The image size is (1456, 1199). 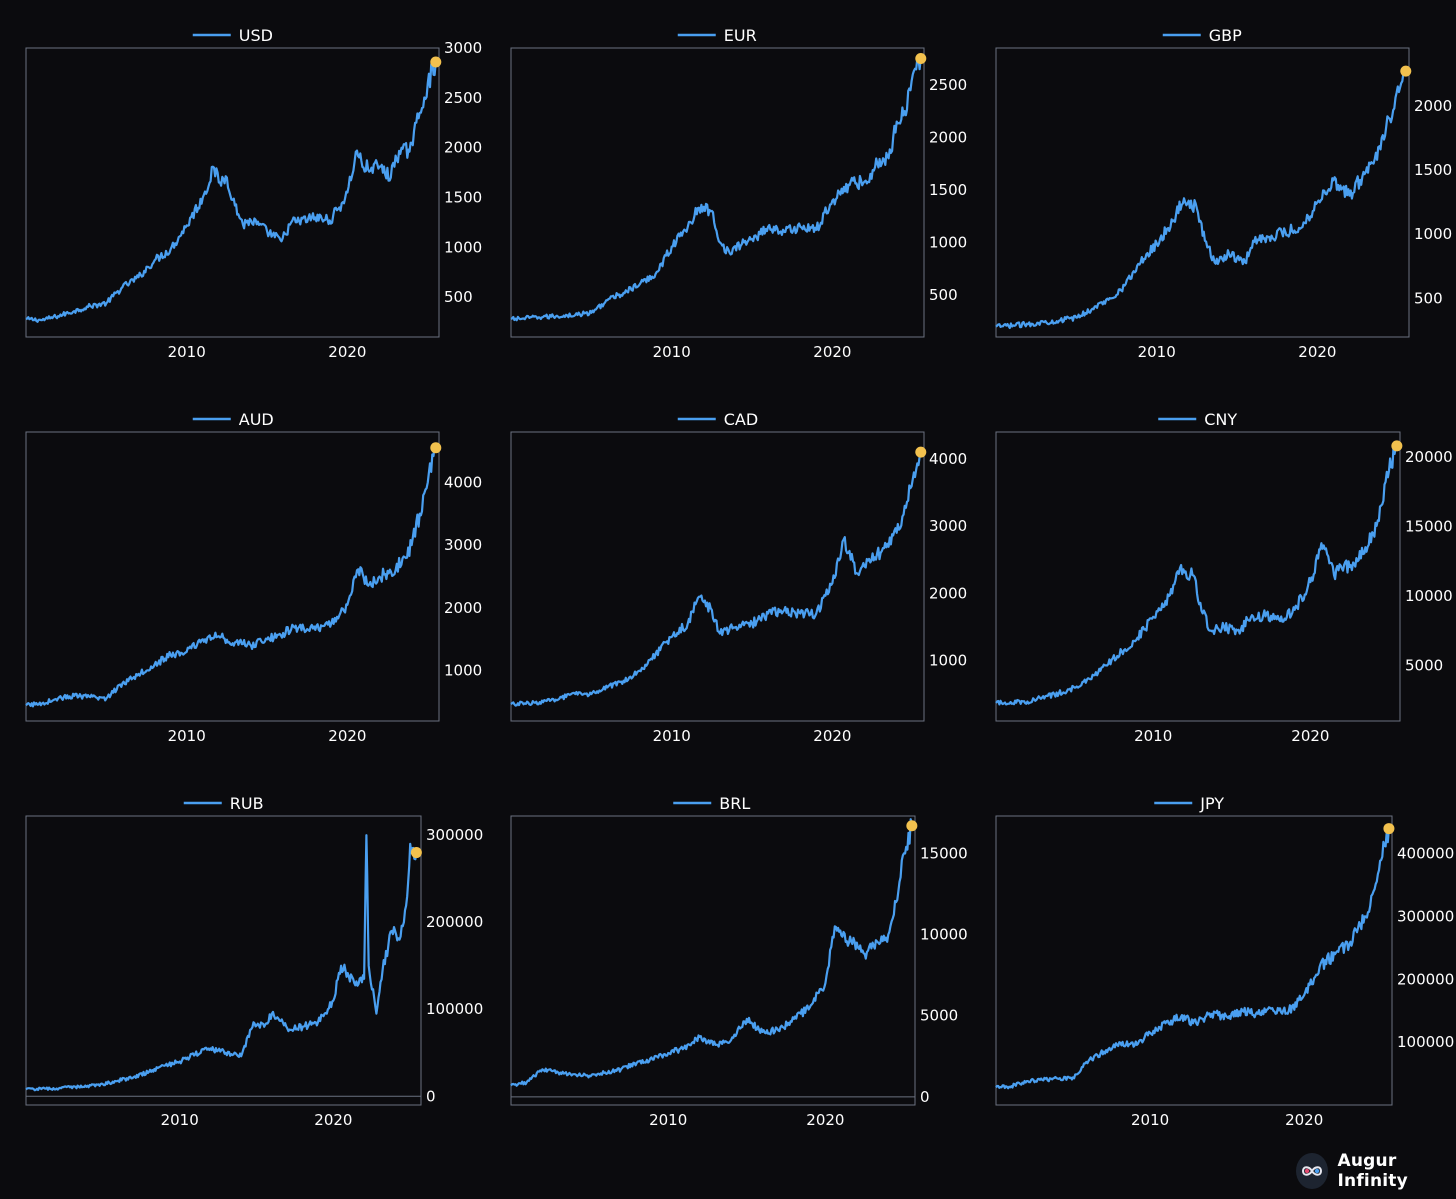 I want to click on y-tick-label: 400000, so click(x=1425, y=854).